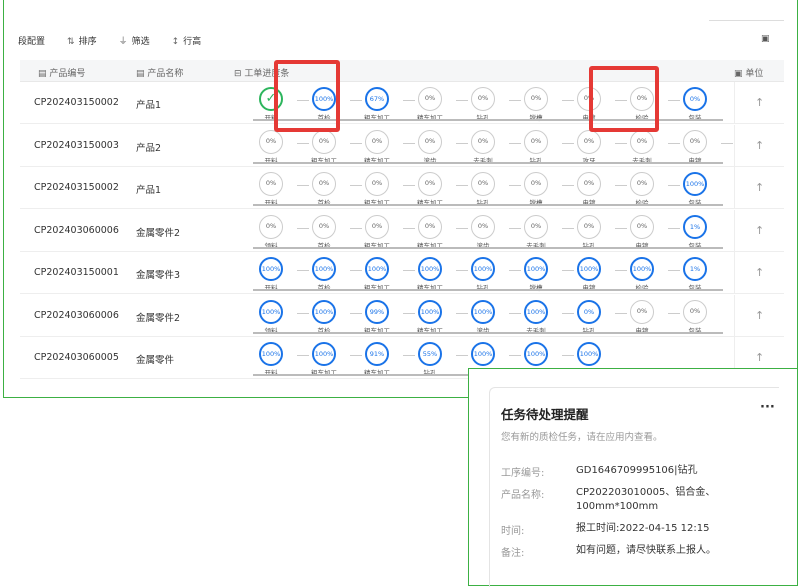  I want to click on process-step: 99% 粗车加工, so click(377, 317).